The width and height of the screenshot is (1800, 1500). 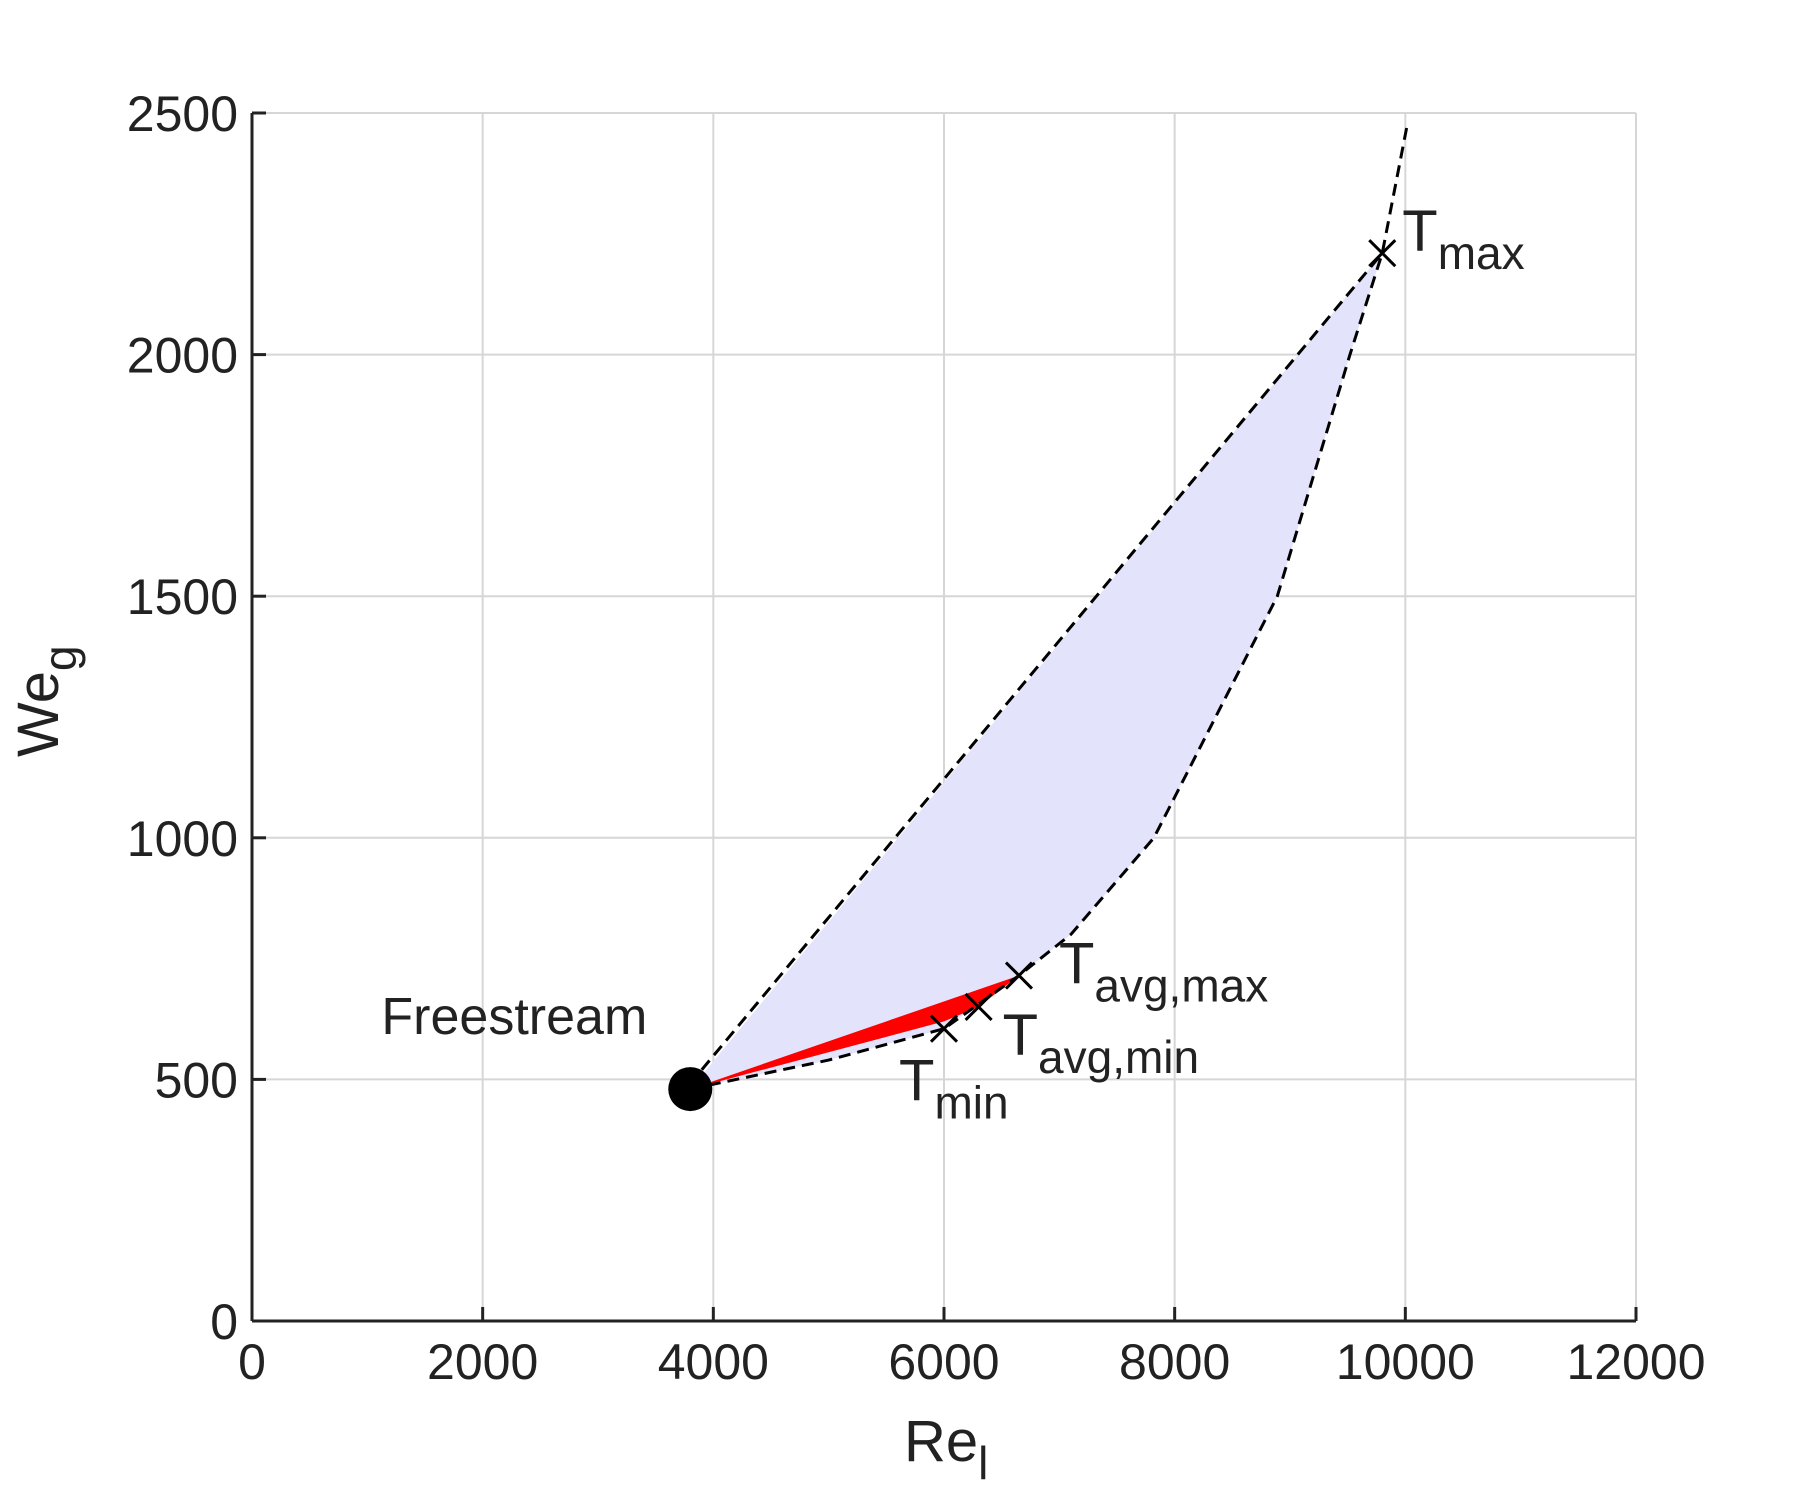 I want to click on x-tick-label: 10000, so click(x=1405, y=1362).